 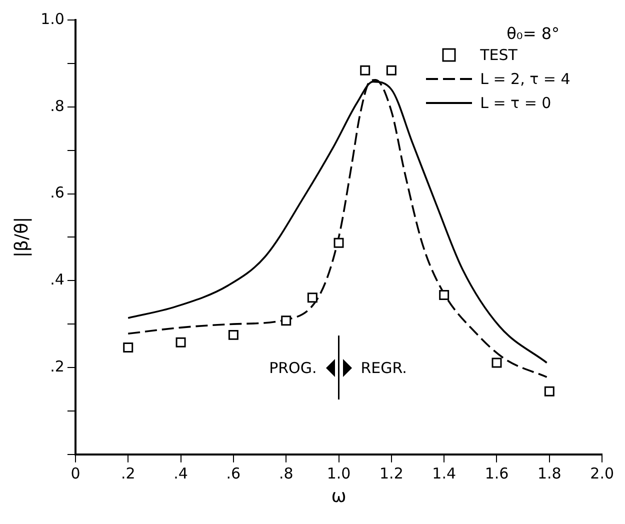 What do you see at coordinates (602, 473) in the screenshot?
I see `x-tick-label: 2.0` at bounding box center [602, 473].